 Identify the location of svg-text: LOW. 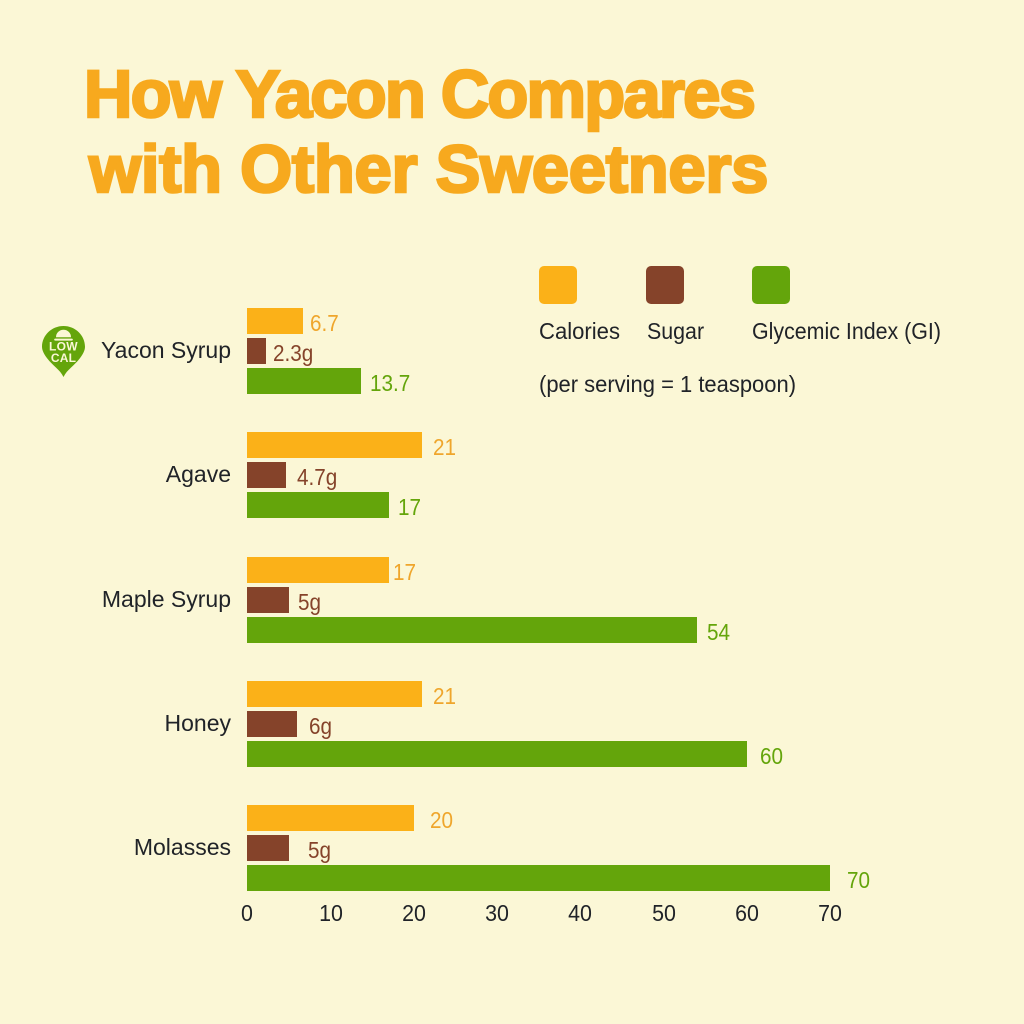
(63, 347).